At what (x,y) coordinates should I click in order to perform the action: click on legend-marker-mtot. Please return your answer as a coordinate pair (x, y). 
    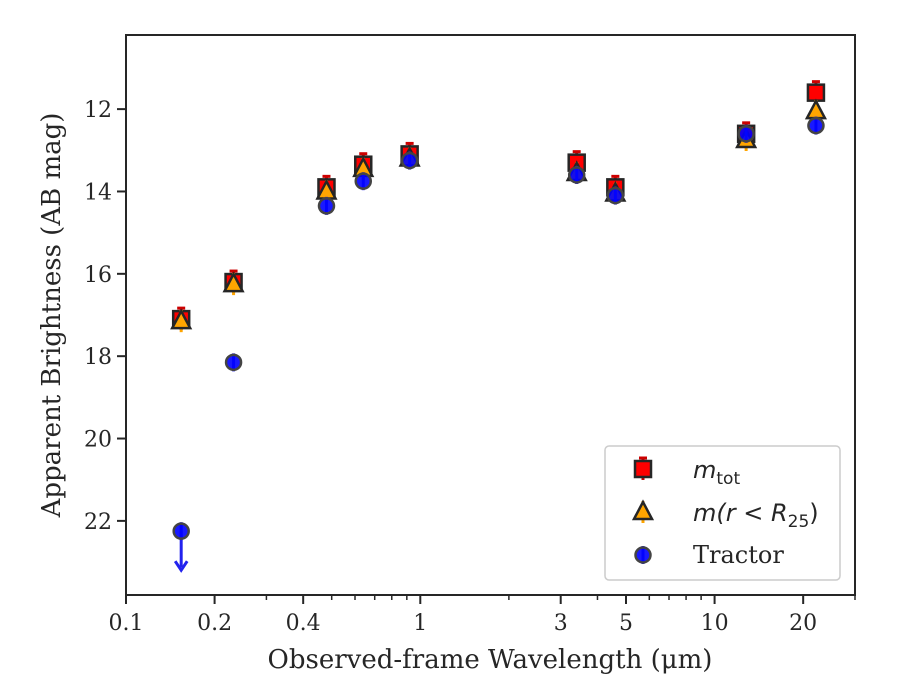
    Looking at the image, I should click on (643, 469).